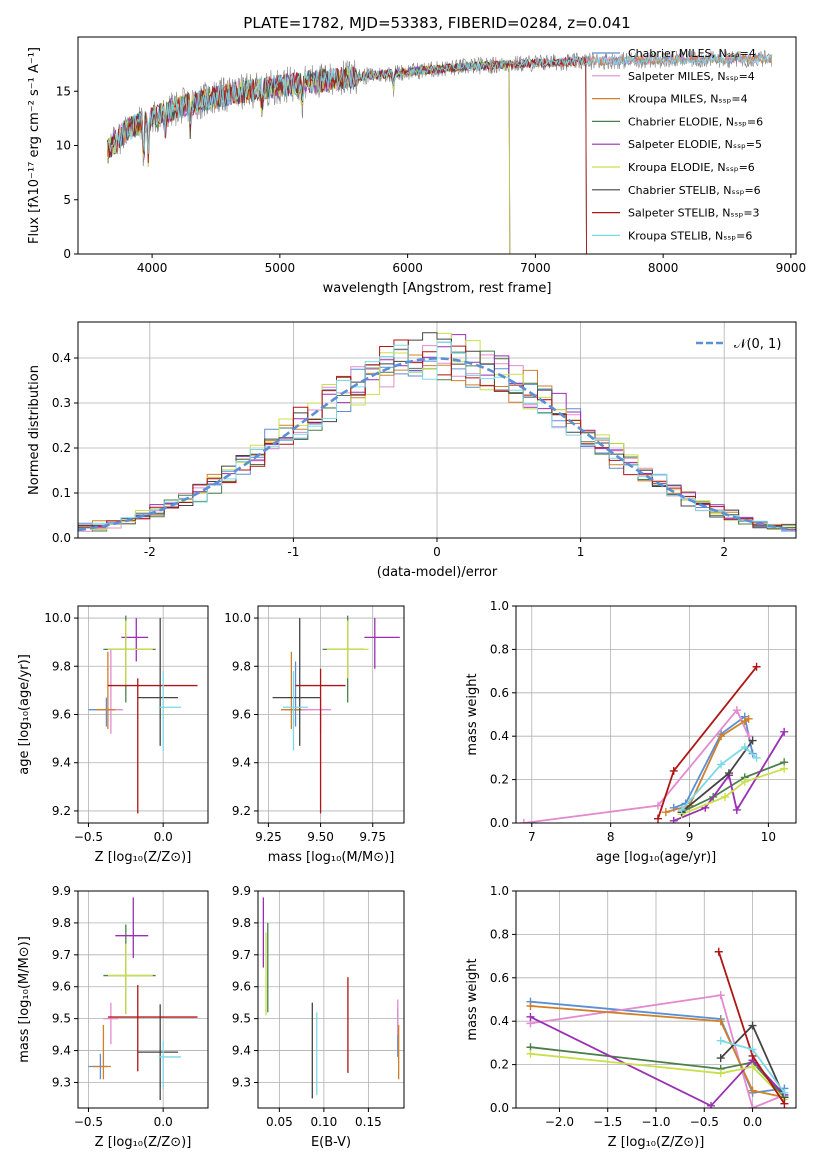 The image size is (819, 1170). I want to click on legend-label: Salpeter ELODIE, Nₛₛₚ=5, so click(695, 144).